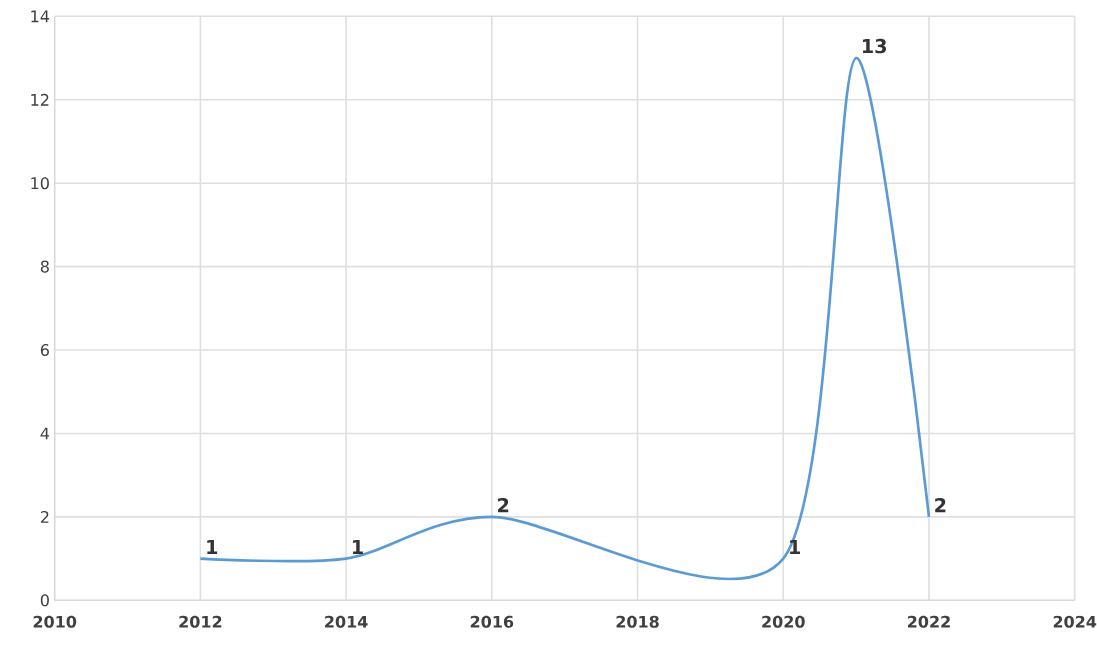  I want to click on y-tick-label: 2, so click(44, 516).